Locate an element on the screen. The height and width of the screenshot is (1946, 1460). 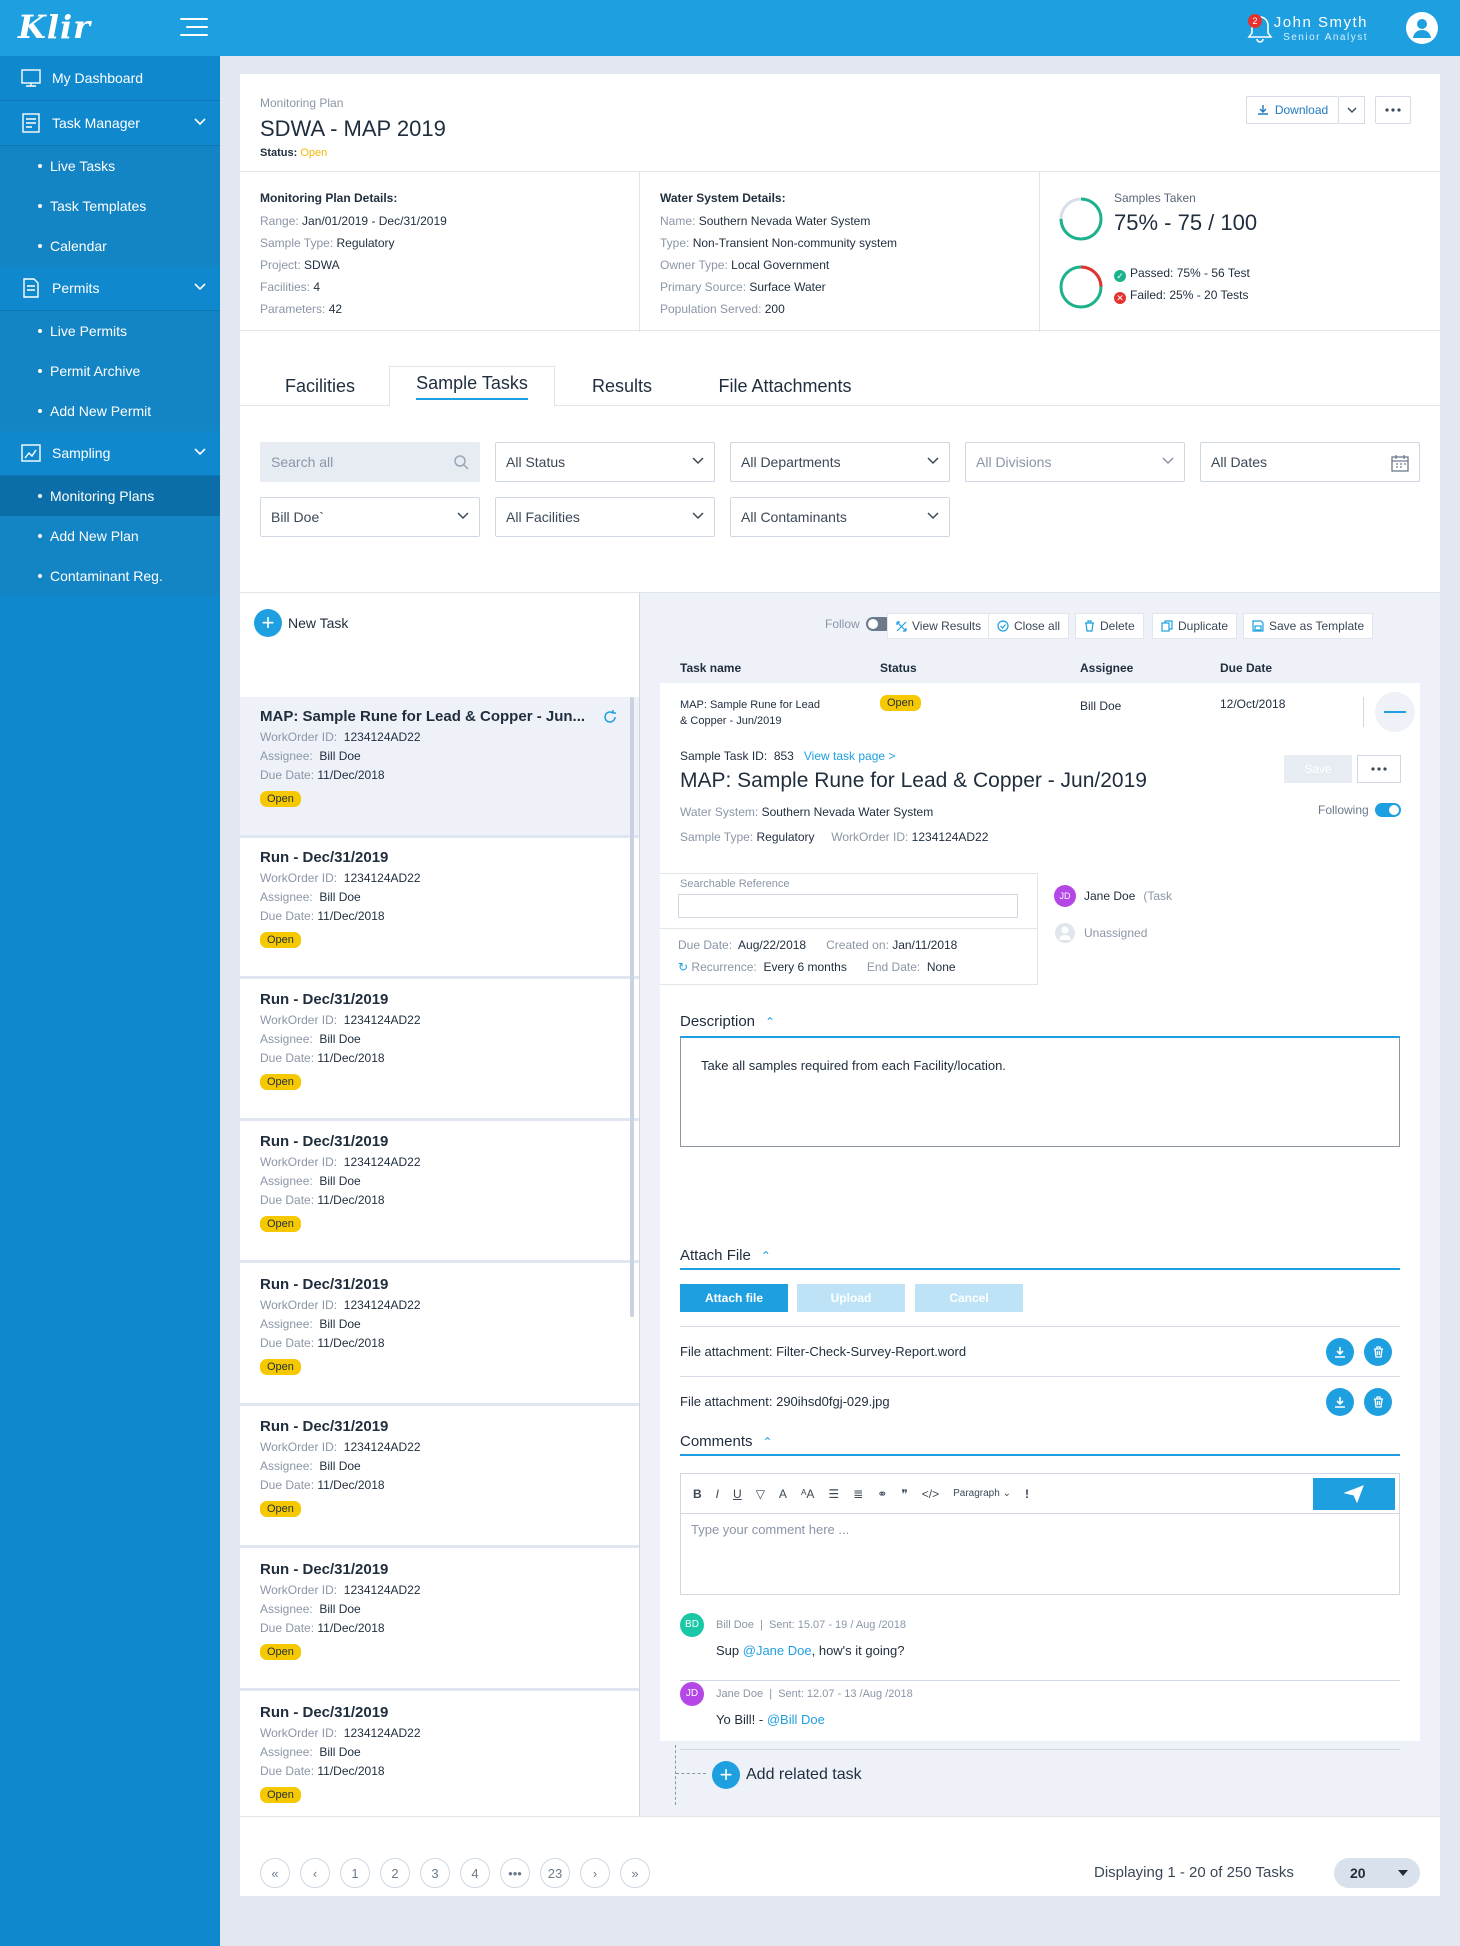
paragraph-select: Paragraph ⌄ is located at coordinates (982, 1493).